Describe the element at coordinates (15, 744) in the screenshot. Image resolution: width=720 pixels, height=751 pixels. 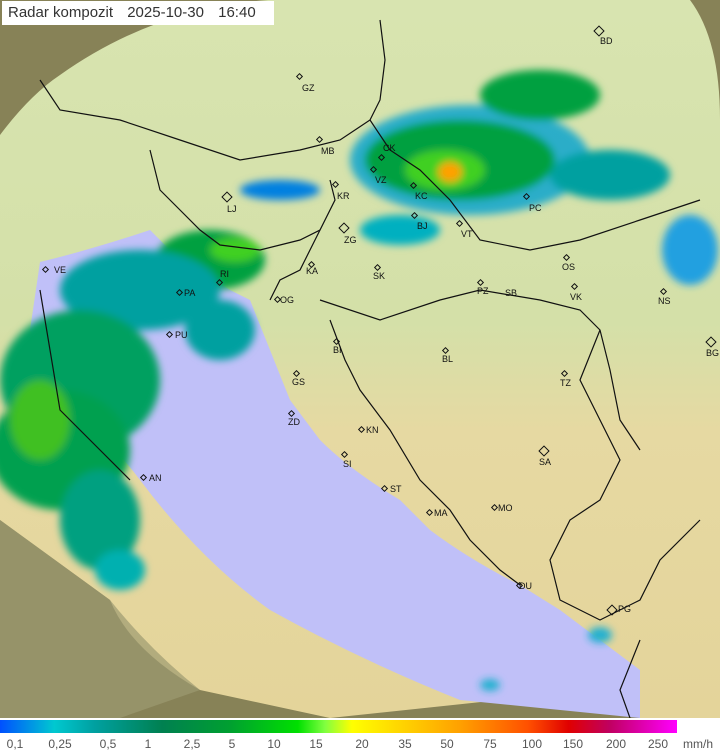
I see `legend-tick: 0,1` at that location.